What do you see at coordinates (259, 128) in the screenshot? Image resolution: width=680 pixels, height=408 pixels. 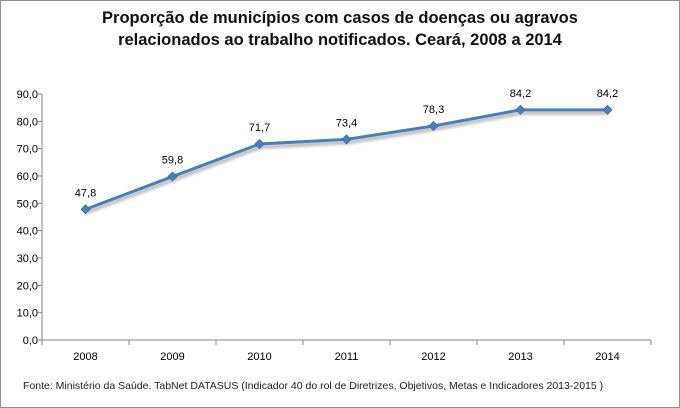 I see `data-label: 71,7` at bounding box center [259, 128].